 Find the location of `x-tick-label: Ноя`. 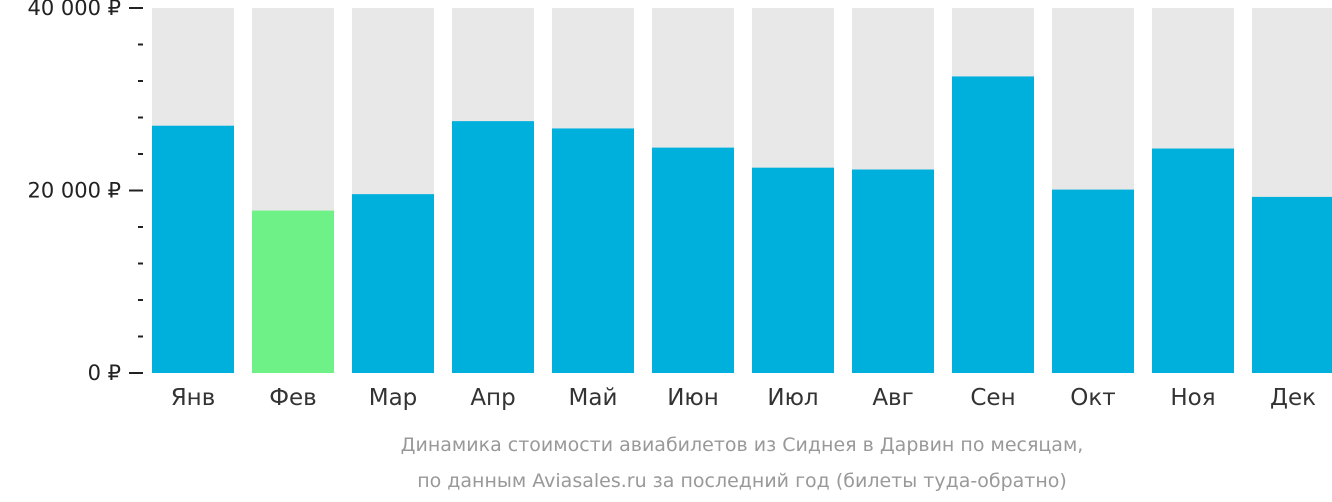

x-tick-label: Ноя is located at coordinates (1192, 398).